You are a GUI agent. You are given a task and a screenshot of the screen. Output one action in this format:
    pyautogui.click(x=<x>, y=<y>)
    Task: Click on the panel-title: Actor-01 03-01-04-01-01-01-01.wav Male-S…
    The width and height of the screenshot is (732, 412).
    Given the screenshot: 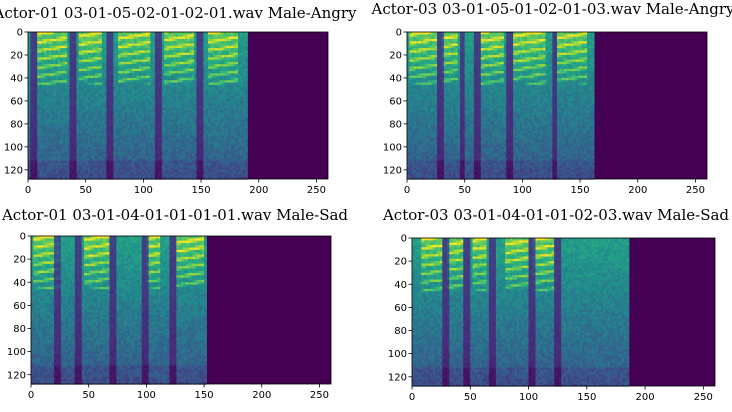 What is the action you would take?
    pyautogui.click(x=174, y=215)
    